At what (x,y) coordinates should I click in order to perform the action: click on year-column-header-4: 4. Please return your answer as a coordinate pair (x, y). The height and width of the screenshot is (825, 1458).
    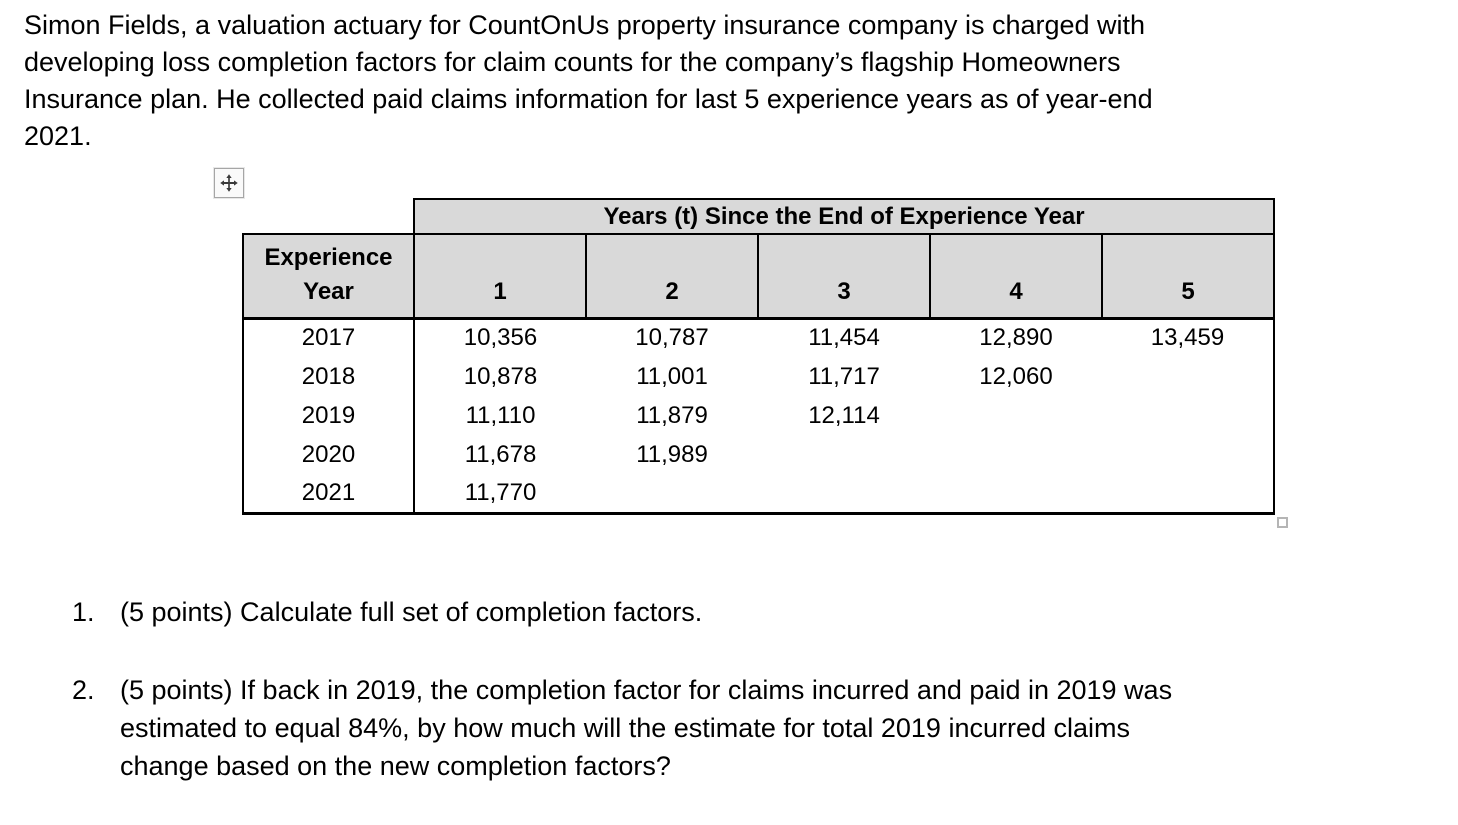
    Looking at the image, I should click on (1016, 276).